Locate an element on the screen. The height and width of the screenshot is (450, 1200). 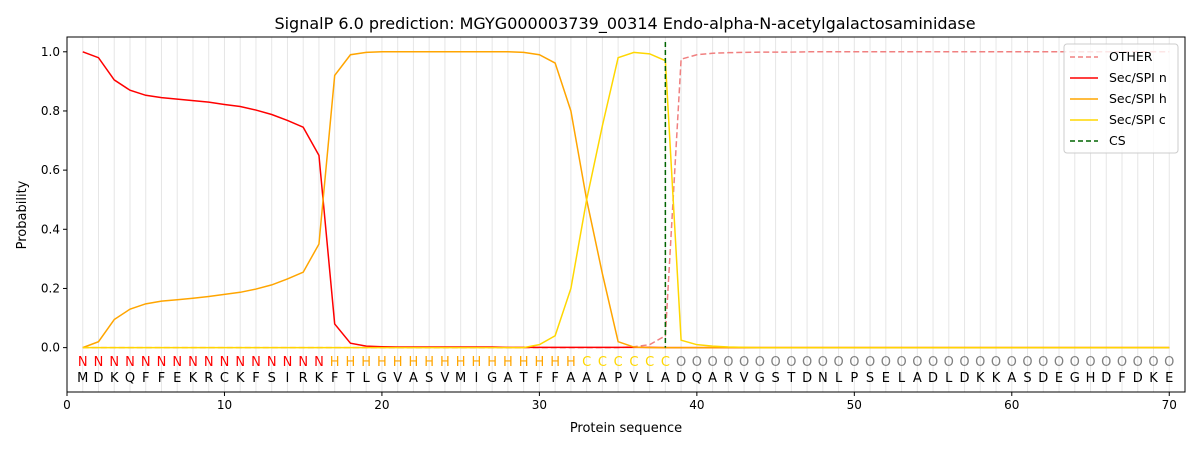
x-axis-label: Protein sequence is located at coordinates (626, 428).